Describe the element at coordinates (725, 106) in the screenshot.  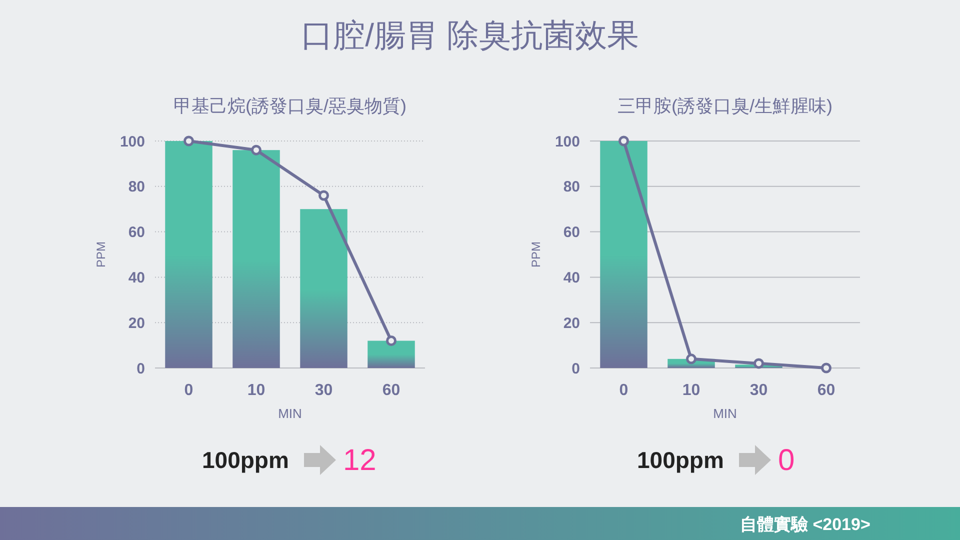
I see `chart-subtitle: 三甲胺(誘發口臭/生鮮腥味)` at that location.